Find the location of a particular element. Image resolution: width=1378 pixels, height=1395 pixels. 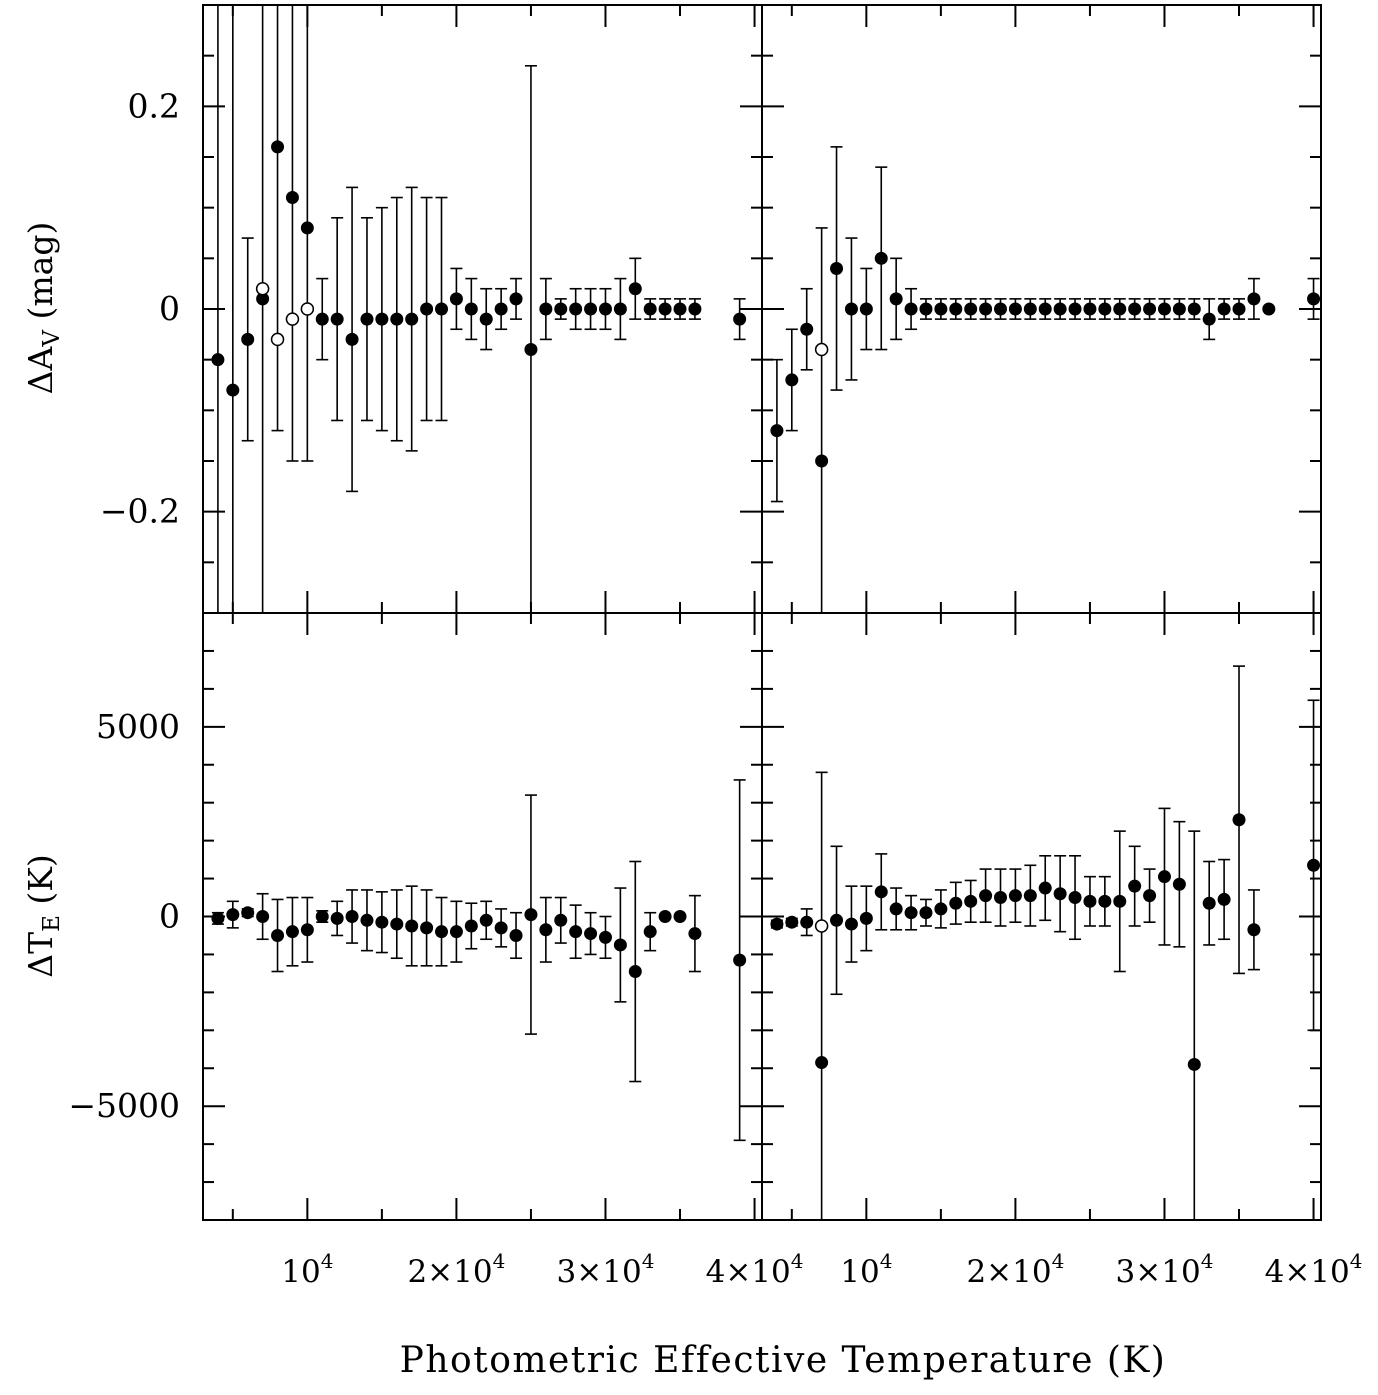

x-axis-title: Photometric Effective Temperature (K) is located at coordinates (783, 1360).